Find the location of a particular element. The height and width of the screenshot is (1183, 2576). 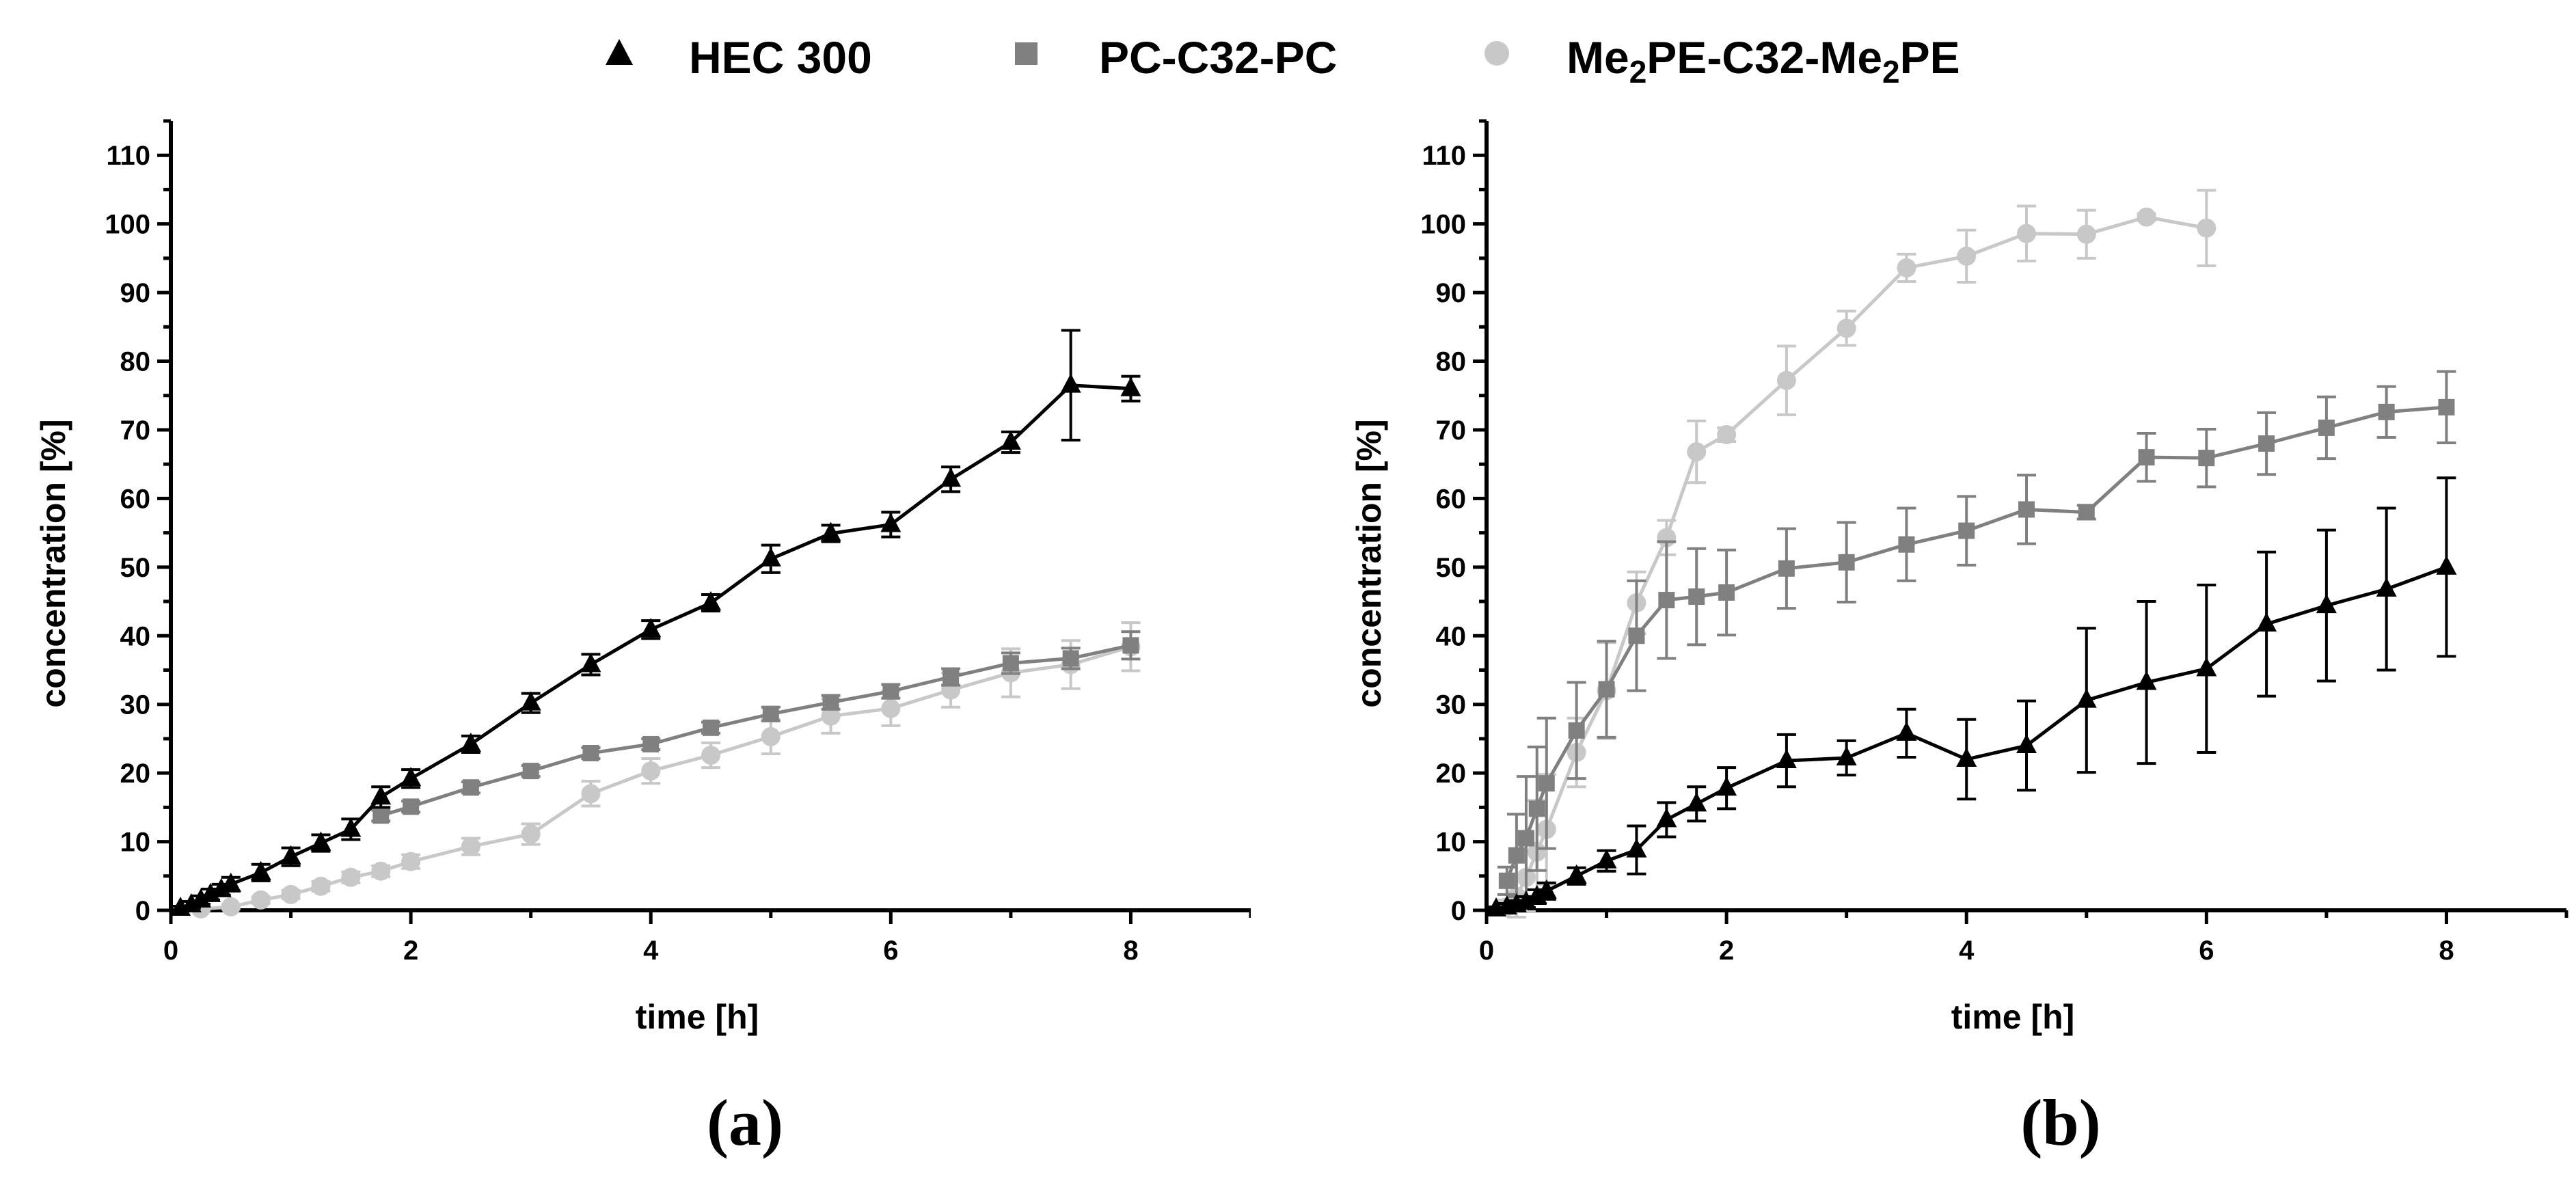

legend-label-pc-c32-pc: PC-C32-PC is located at coordinates (1218, 57).